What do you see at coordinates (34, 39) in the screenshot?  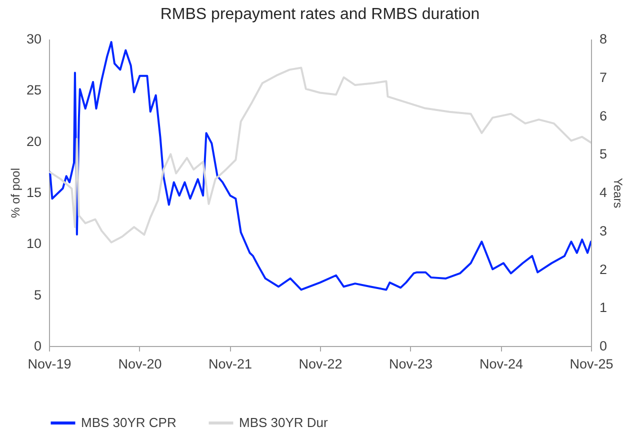 I see `y-tick-label: 30` at bounding box center [34, 39].